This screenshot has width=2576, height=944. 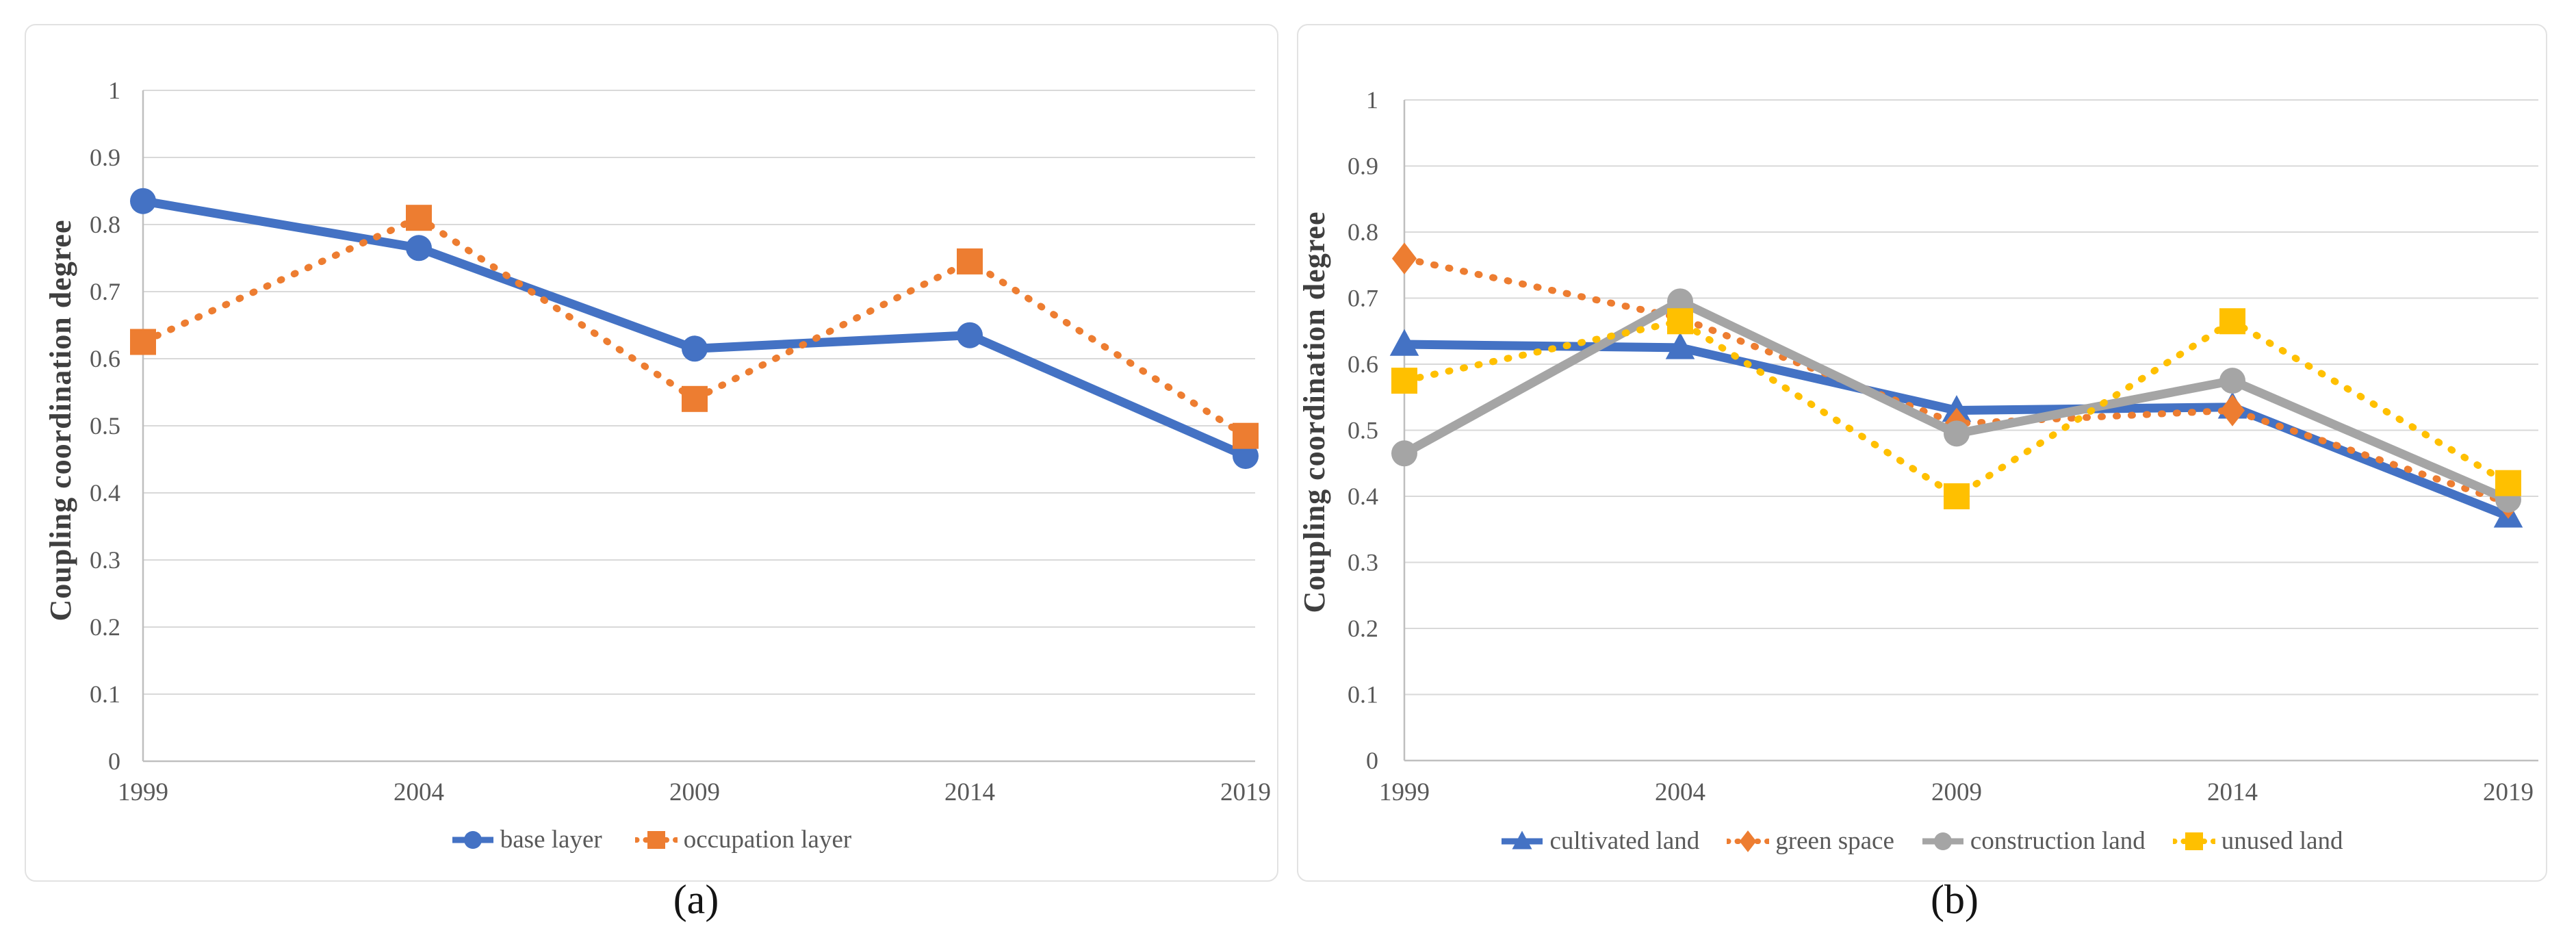 I want to click on data-point-base-layer-2009, so click(x=695, y=348).